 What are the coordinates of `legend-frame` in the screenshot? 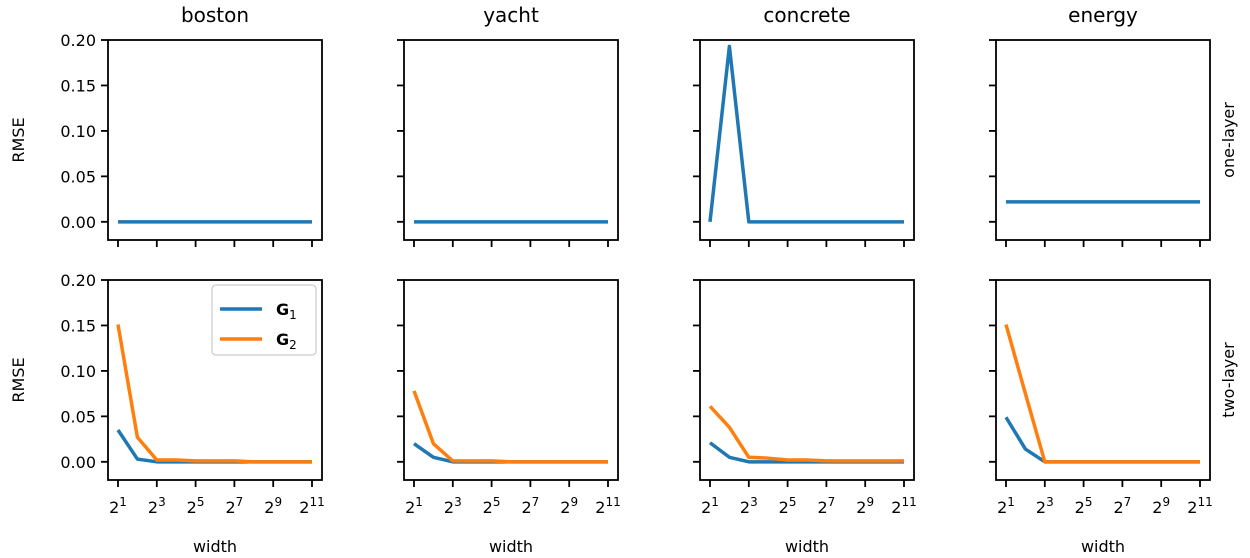 It's located at (264, 320).